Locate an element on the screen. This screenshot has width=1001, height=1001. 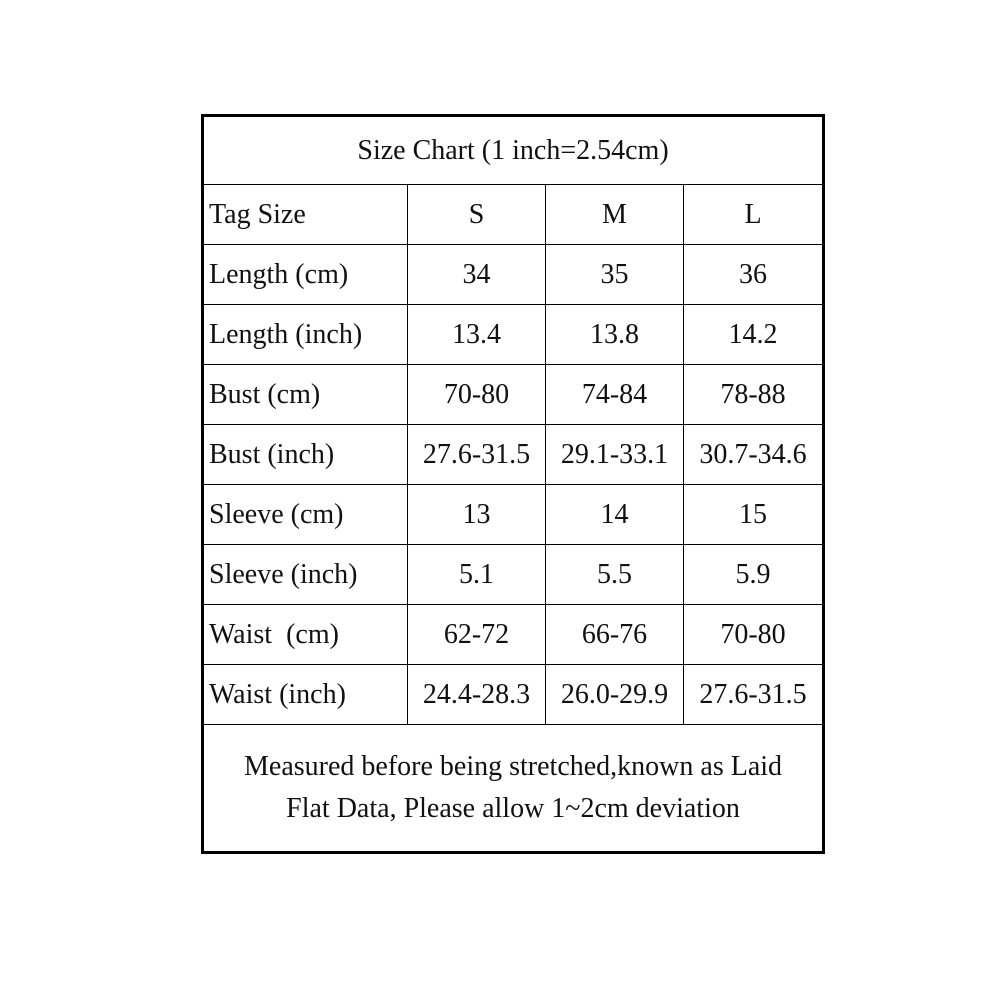
table-cell: 35 is located at coordinates (614, 274).